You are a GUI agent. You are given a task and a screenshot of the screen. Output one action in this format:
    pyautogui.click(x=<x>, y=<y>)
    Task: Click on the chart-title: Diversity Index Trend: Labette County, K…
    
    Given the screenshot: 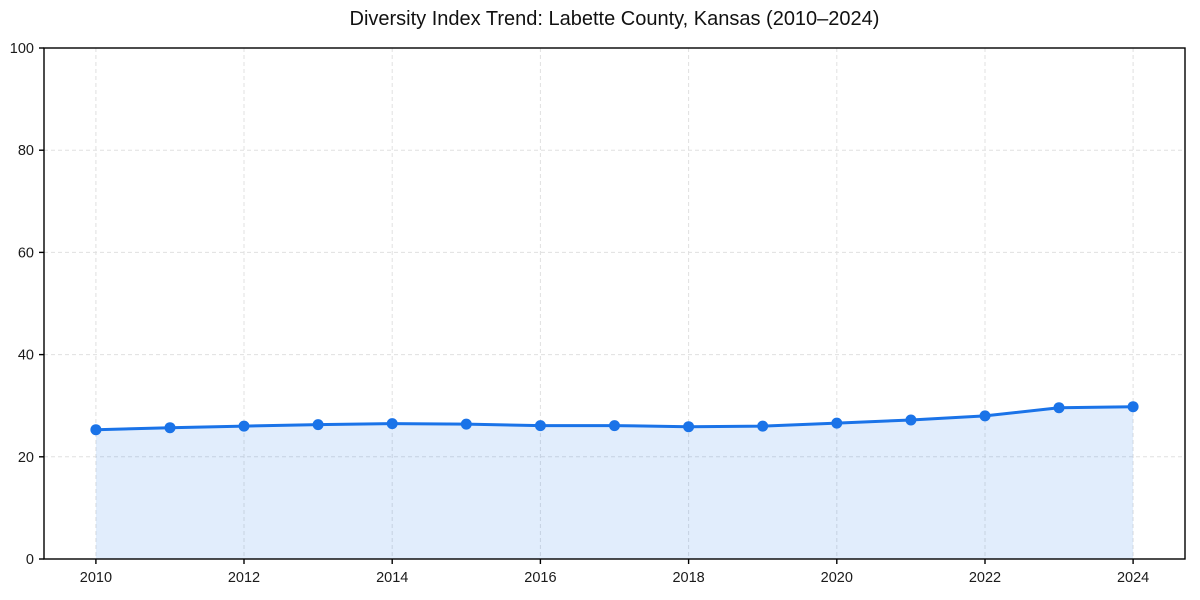 What is the action you would take?
    pyautogui.click(x=614, y=19)
    